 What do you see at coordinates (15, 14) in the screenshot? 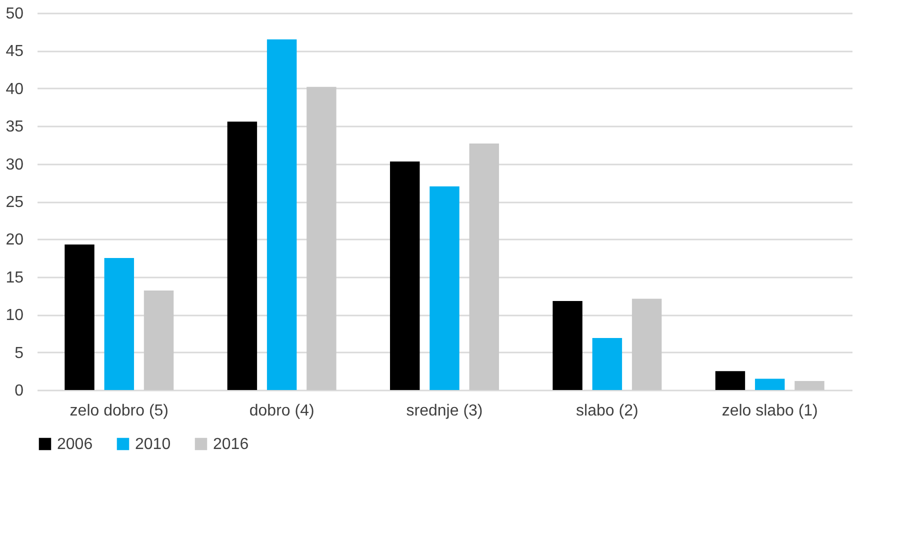
I see `y-tick-label: 50` at bounding box center [15, 14].